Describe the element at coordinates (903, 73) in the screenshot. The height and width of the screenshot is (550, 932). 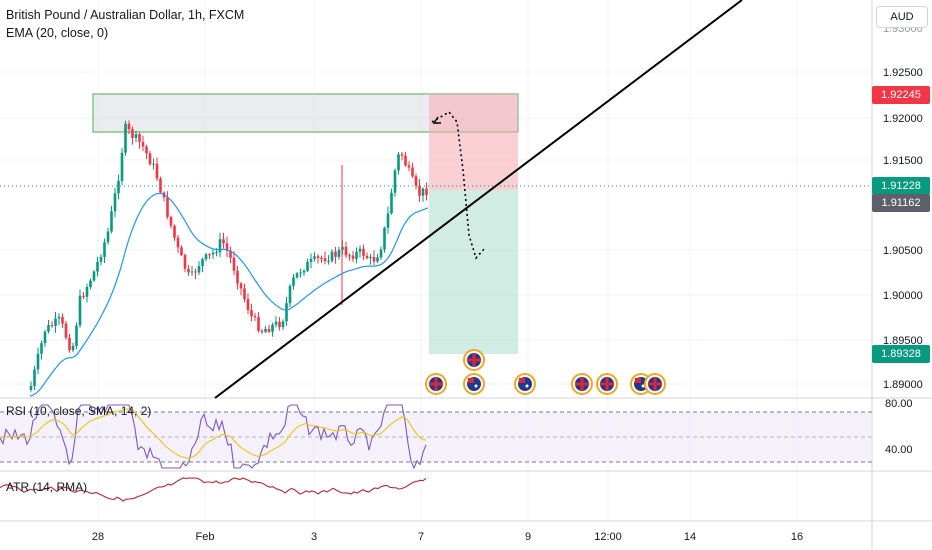
I see `price-tick: 1.92500` at that location.